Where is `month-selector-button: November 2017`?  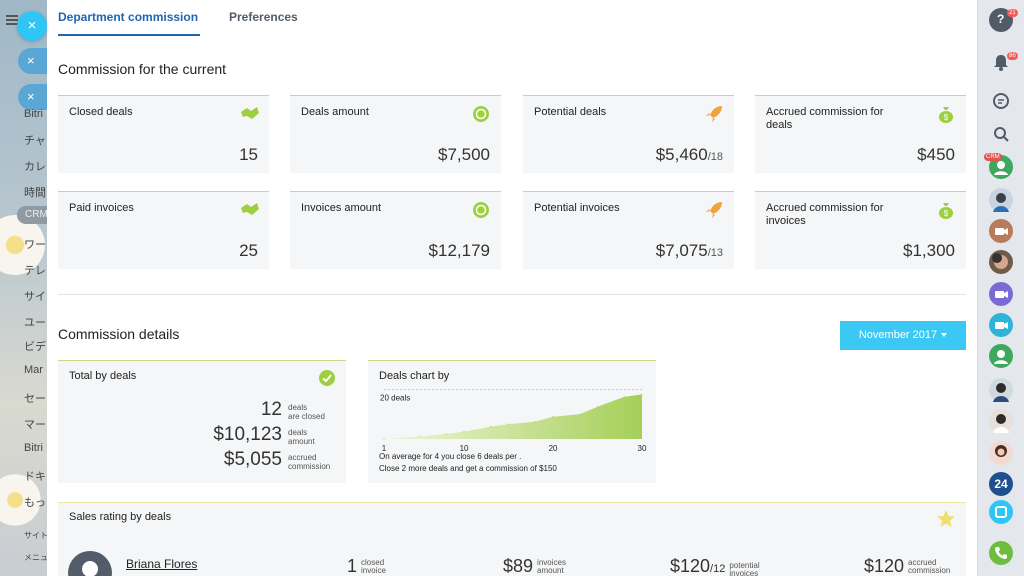
month-selector-button: November 2017 is located at coordinates (903, 335).